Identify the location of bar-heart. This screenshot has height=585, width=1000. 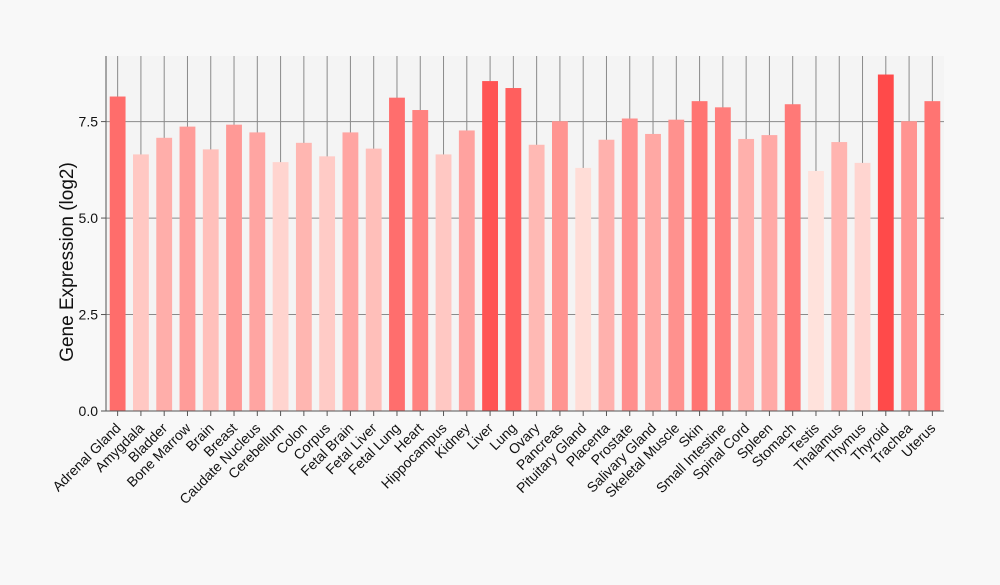
(420, 261).